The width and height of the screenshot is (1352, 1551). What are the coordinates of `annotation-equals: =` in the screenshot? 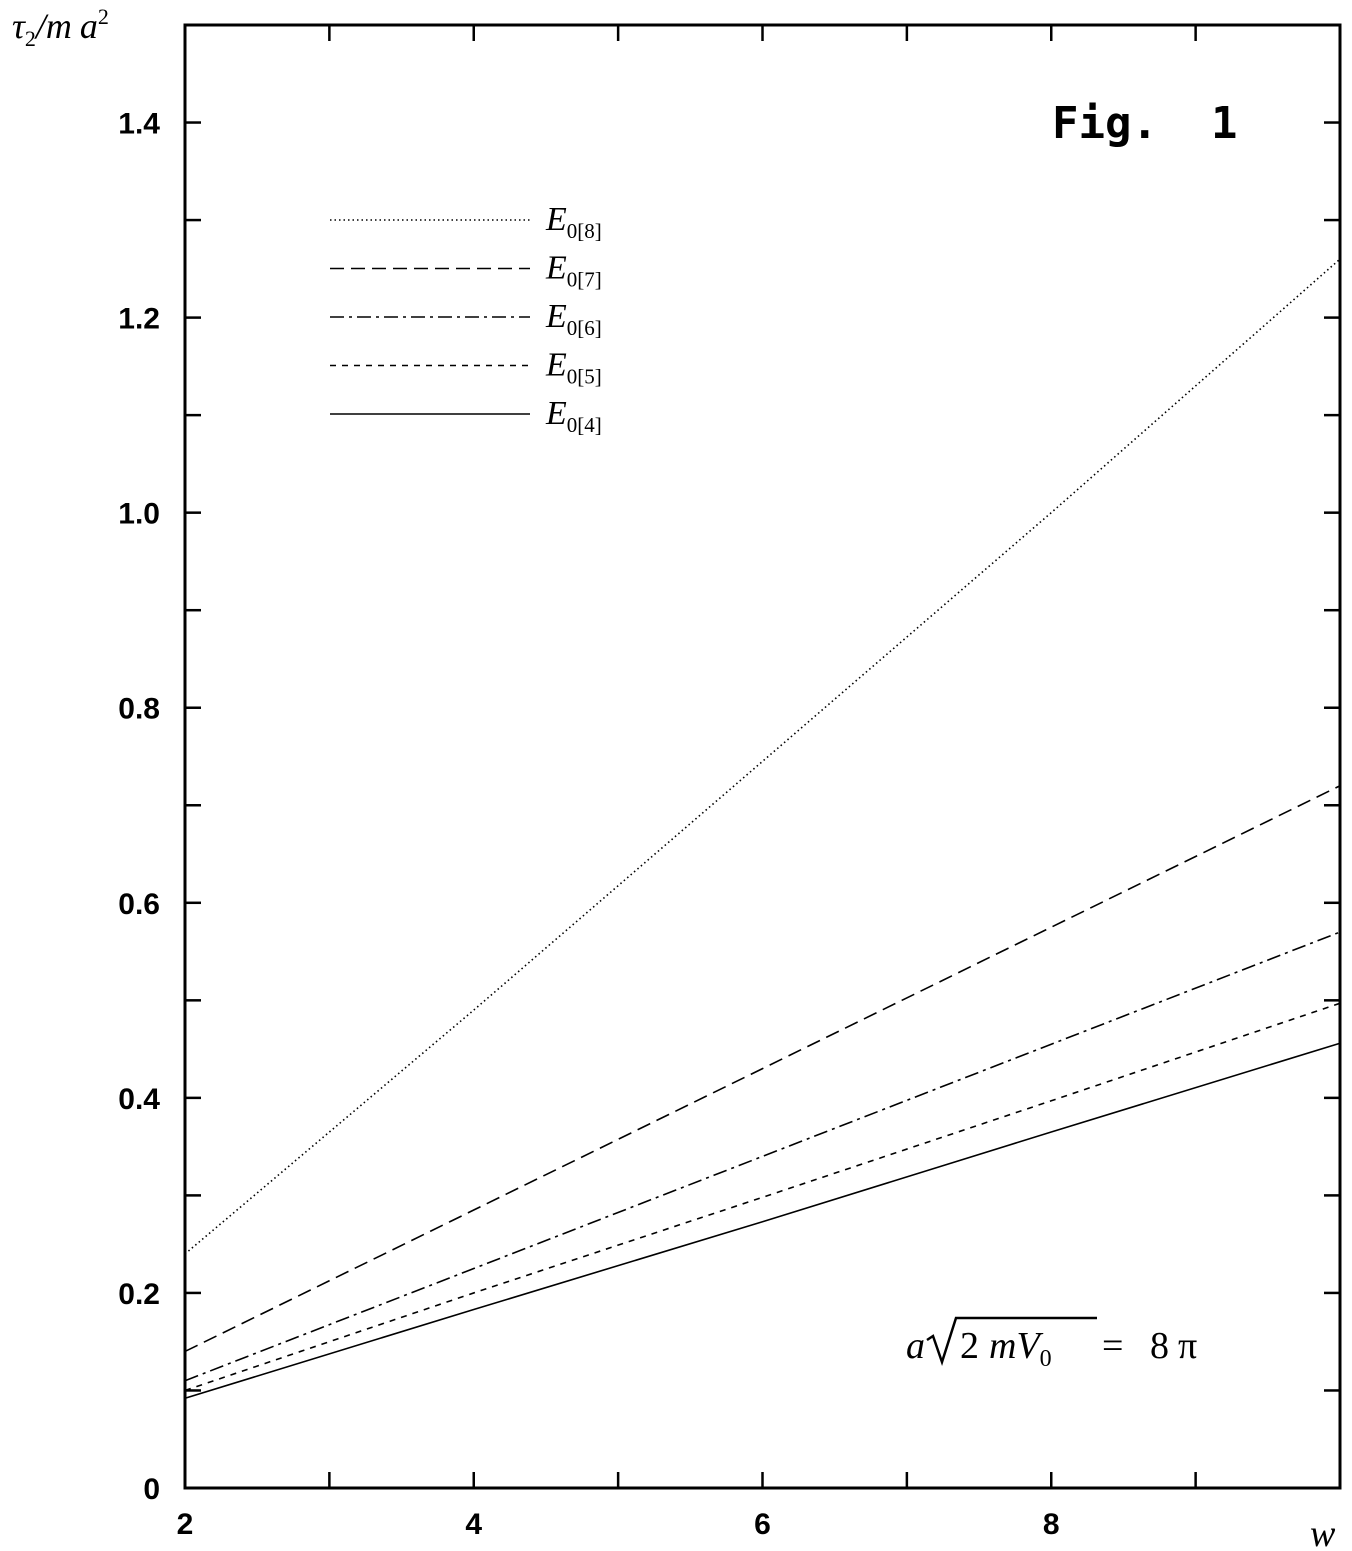 It's located at (1112, 1346).